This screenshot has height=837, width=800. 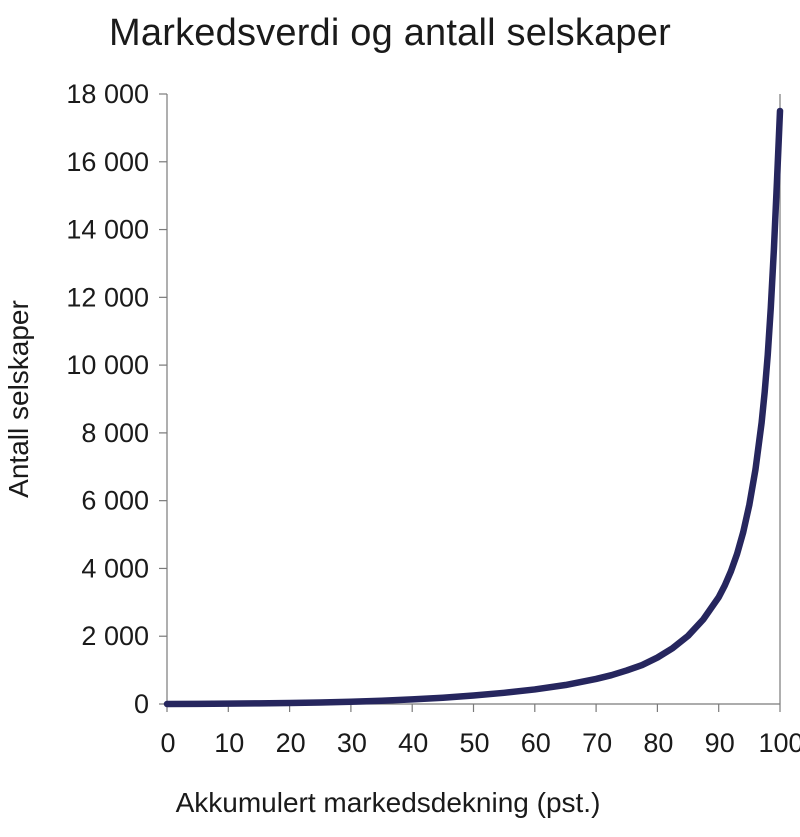 What do you see at coordinates (115, 568) in the screenshot?
I see `y-tick-label: 4 000` at bounding box center [115, 568].